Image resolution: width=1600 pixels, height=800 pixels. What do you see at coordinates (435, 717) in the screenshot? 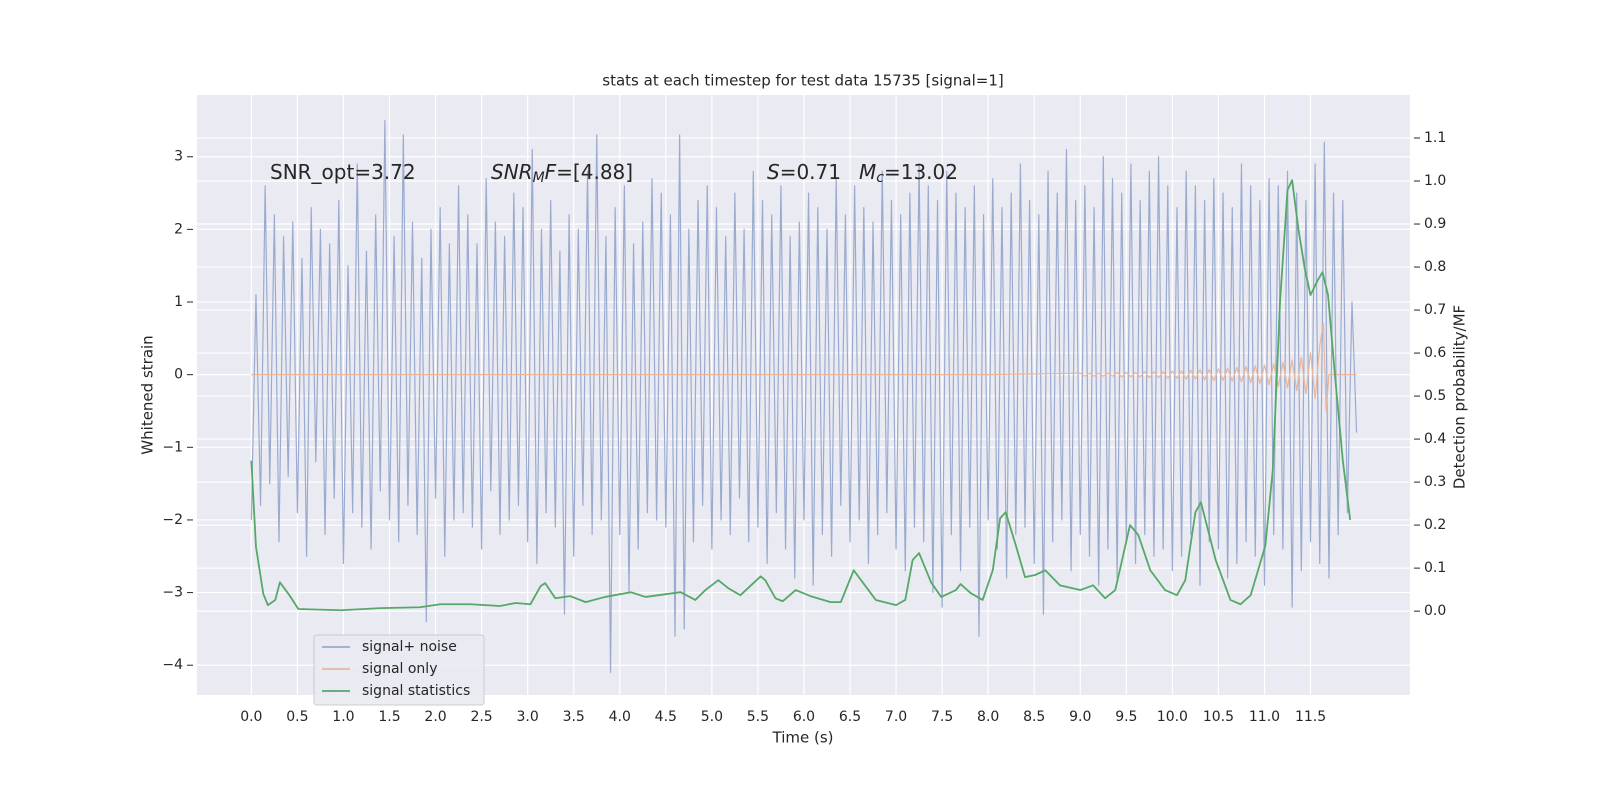
I see `x-tick-label: 2.0` at bounding box center [435, 717].